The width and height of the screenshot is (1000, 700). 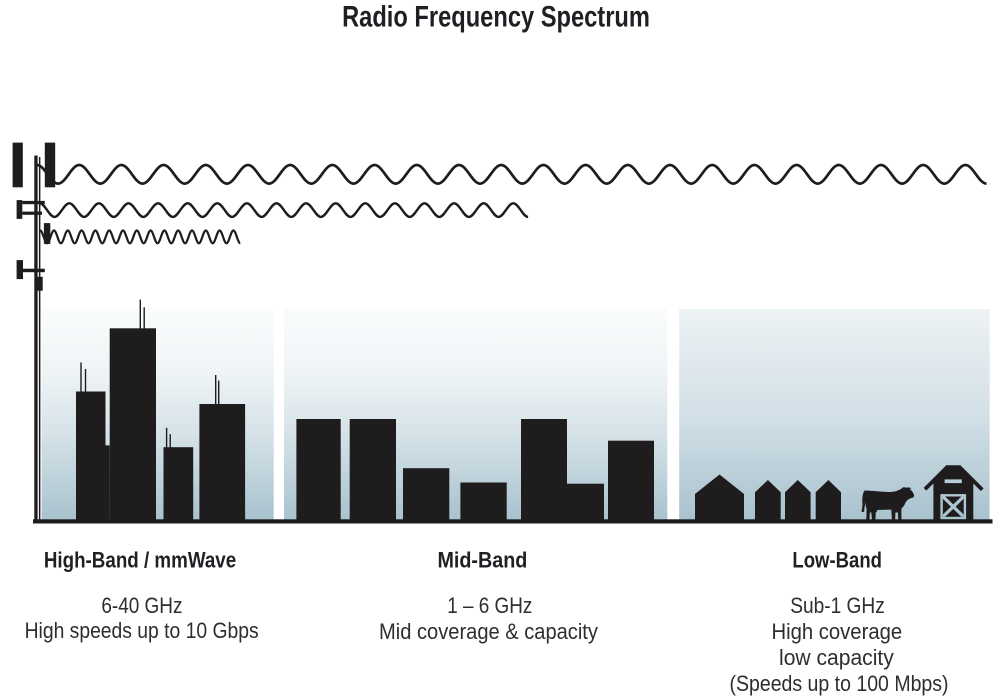 What do you see at coordinates (496, 16) in the screenshot?
I see `svg-text: Radio Frequency Spectrum` at bounding box center [496, 16].